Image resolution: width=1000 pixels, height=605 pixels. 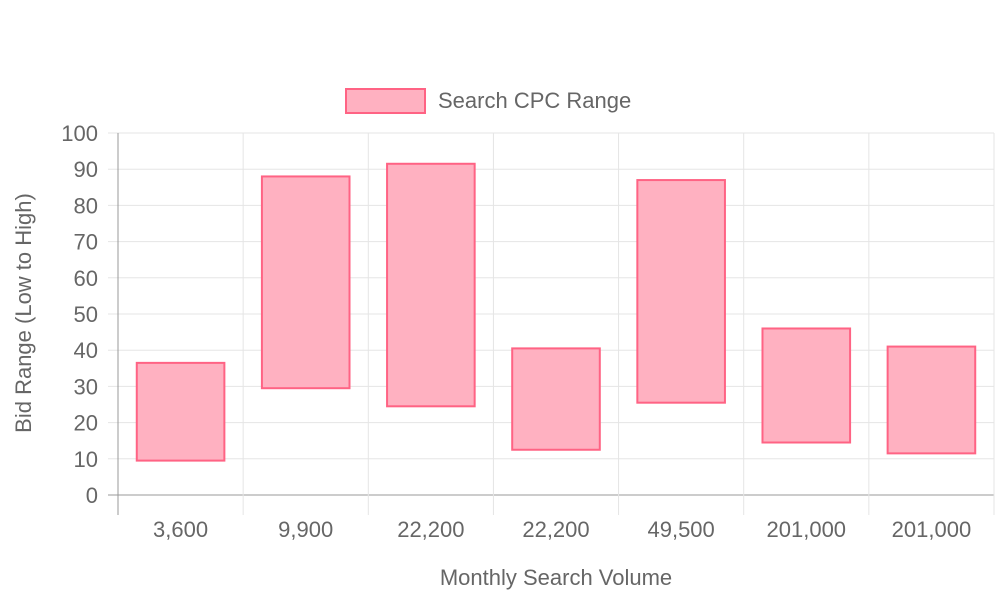 What do you see at coordinates (86, 169) in the screenshot?
I see `y-tick-label: 90` at bounding box center [86, 169].